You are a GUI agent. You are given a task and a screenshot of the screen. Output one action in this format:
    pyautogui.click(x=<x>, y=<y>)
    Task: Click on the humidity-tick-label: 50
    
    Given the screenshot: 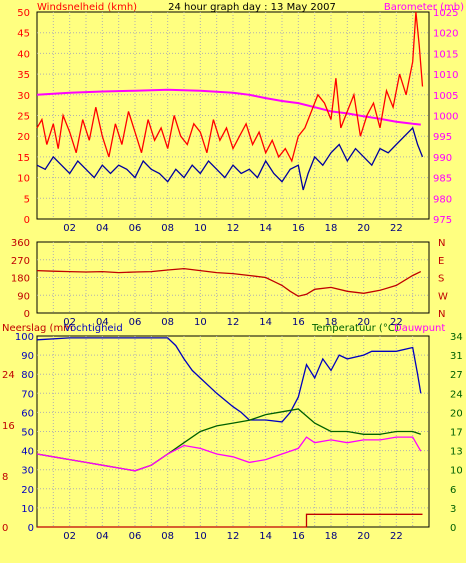 What is the action you would take?
    pyautogui.click(x=27, y=433)
    